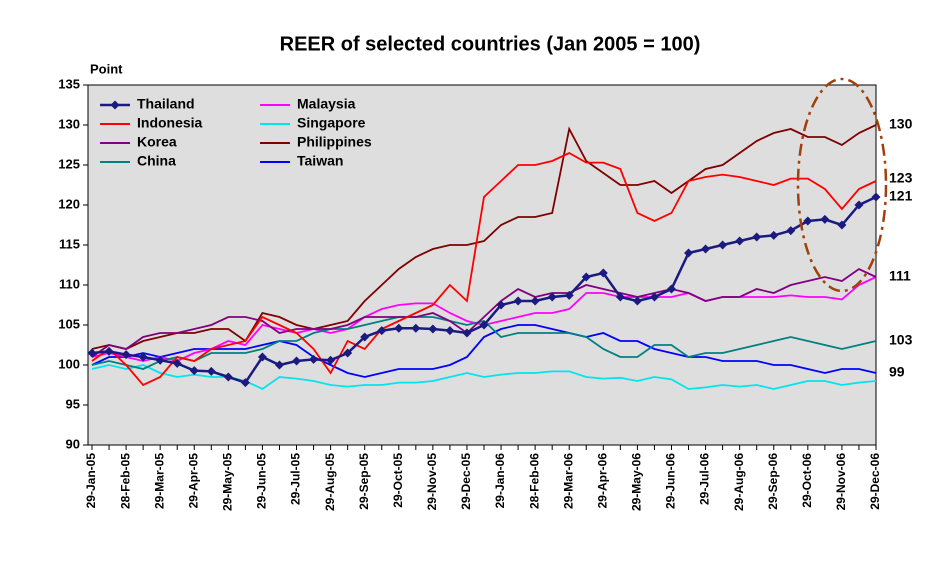  What do you see at coordinates (330, 482) in the screenshot?
I see `x-tick-label: 29-Aug-05` at bounding box center [330, 482].